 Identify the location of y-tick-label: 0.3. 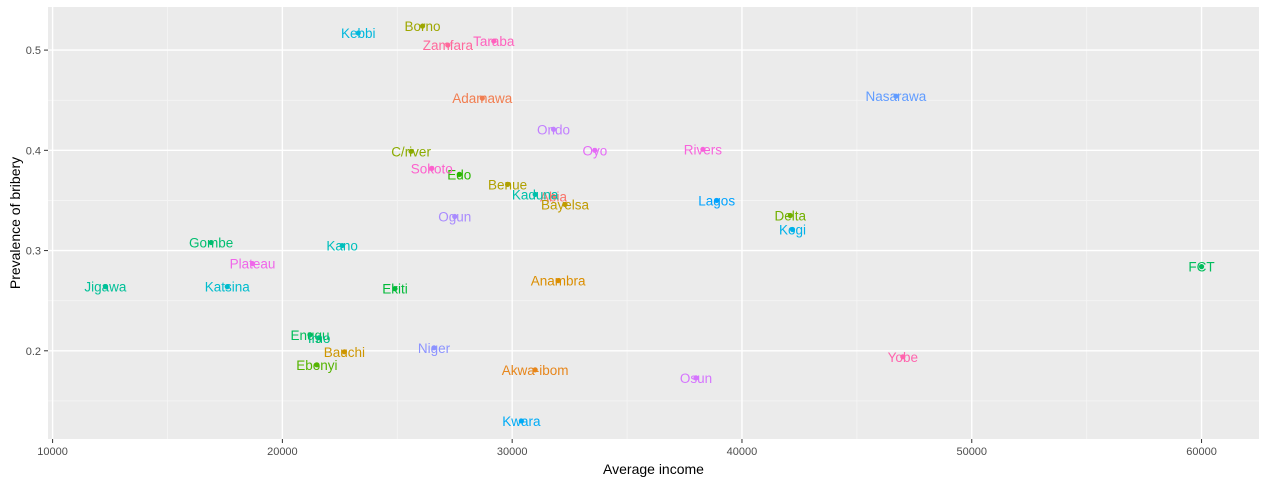
(33, 252).